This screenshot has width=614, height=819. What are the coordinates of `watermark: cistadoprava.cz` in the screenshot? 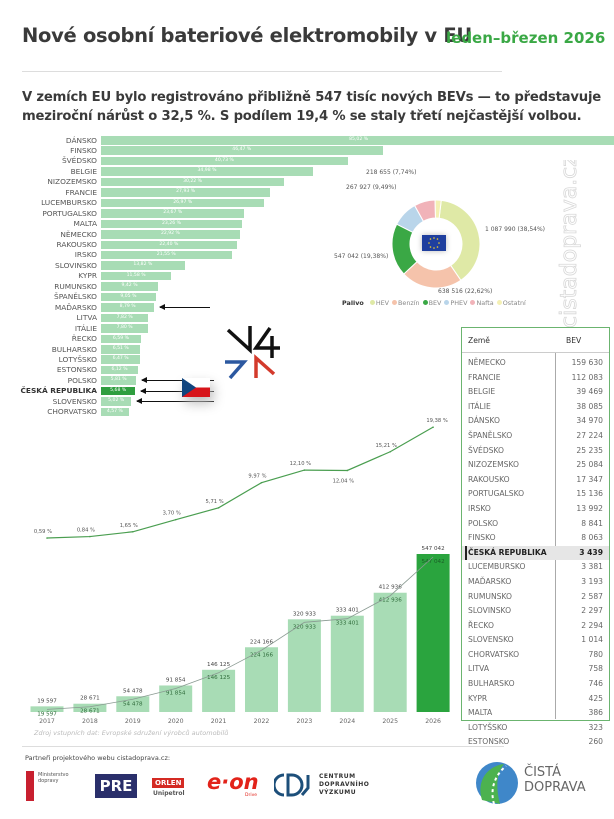 It's located at (570, 244).